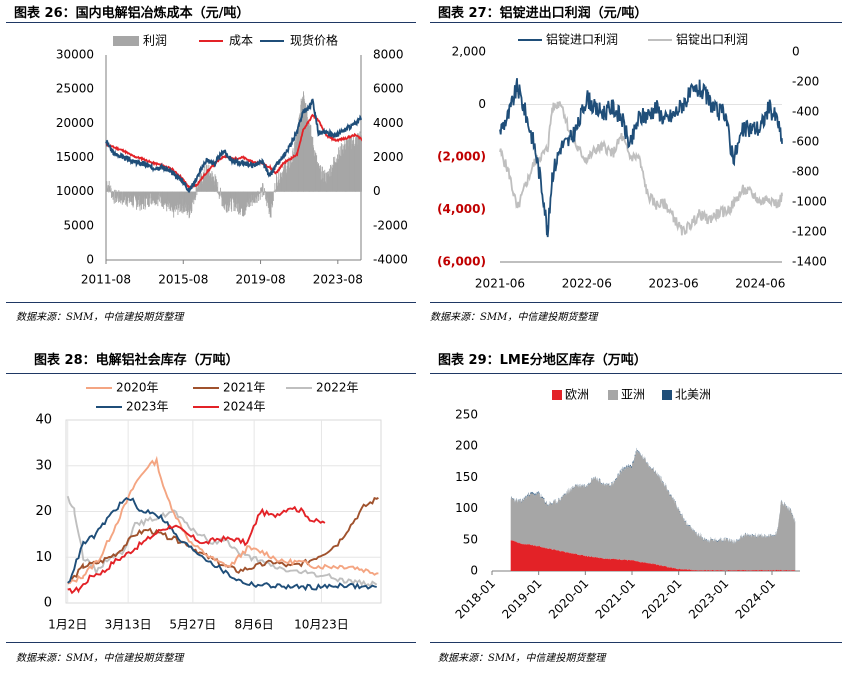 The image size is (850, 674). I want to click on export-profit-line, so click(641, 168).